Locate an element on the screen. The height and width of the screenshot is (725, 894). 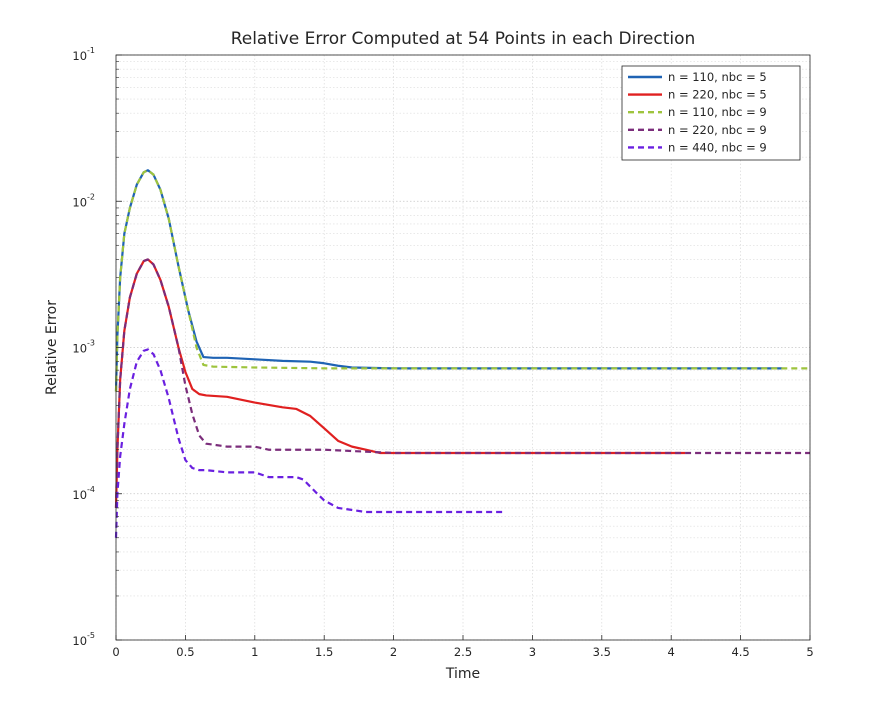
y-tick-label: 10⁻³ is located at coordinates (83, 347).